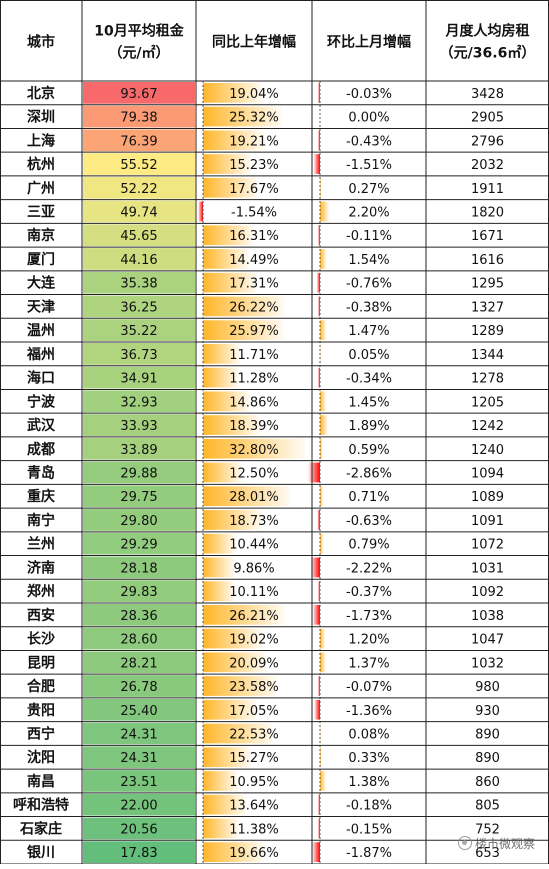 The height and width of the screenshot is (869, 549). I want to click on per-capita-value: 2905, so click(487, 118).